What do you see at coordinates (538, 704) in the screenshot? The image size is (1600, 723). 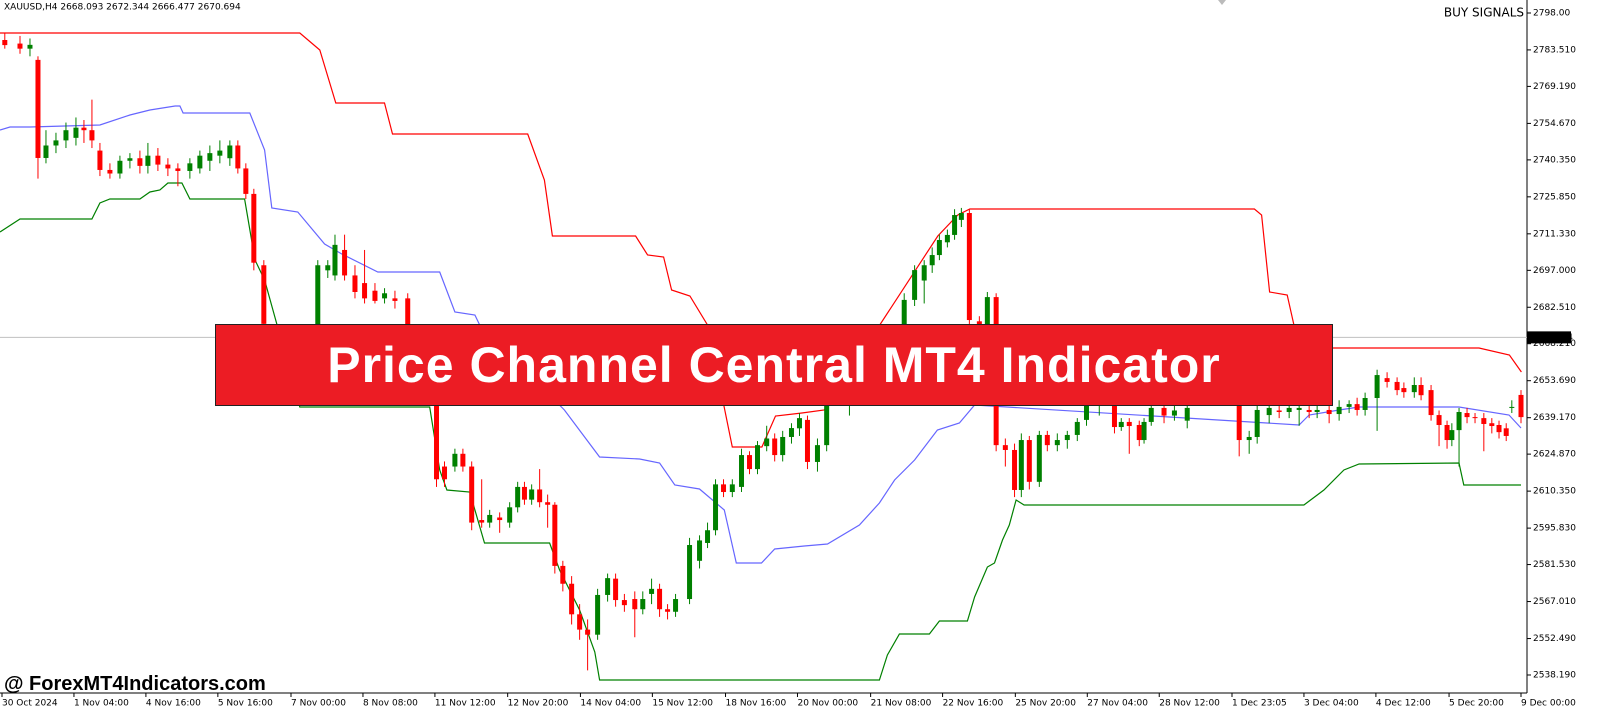 I see `x-tick-label: 12 Nov 20:00` at bounding box center [538, 704].